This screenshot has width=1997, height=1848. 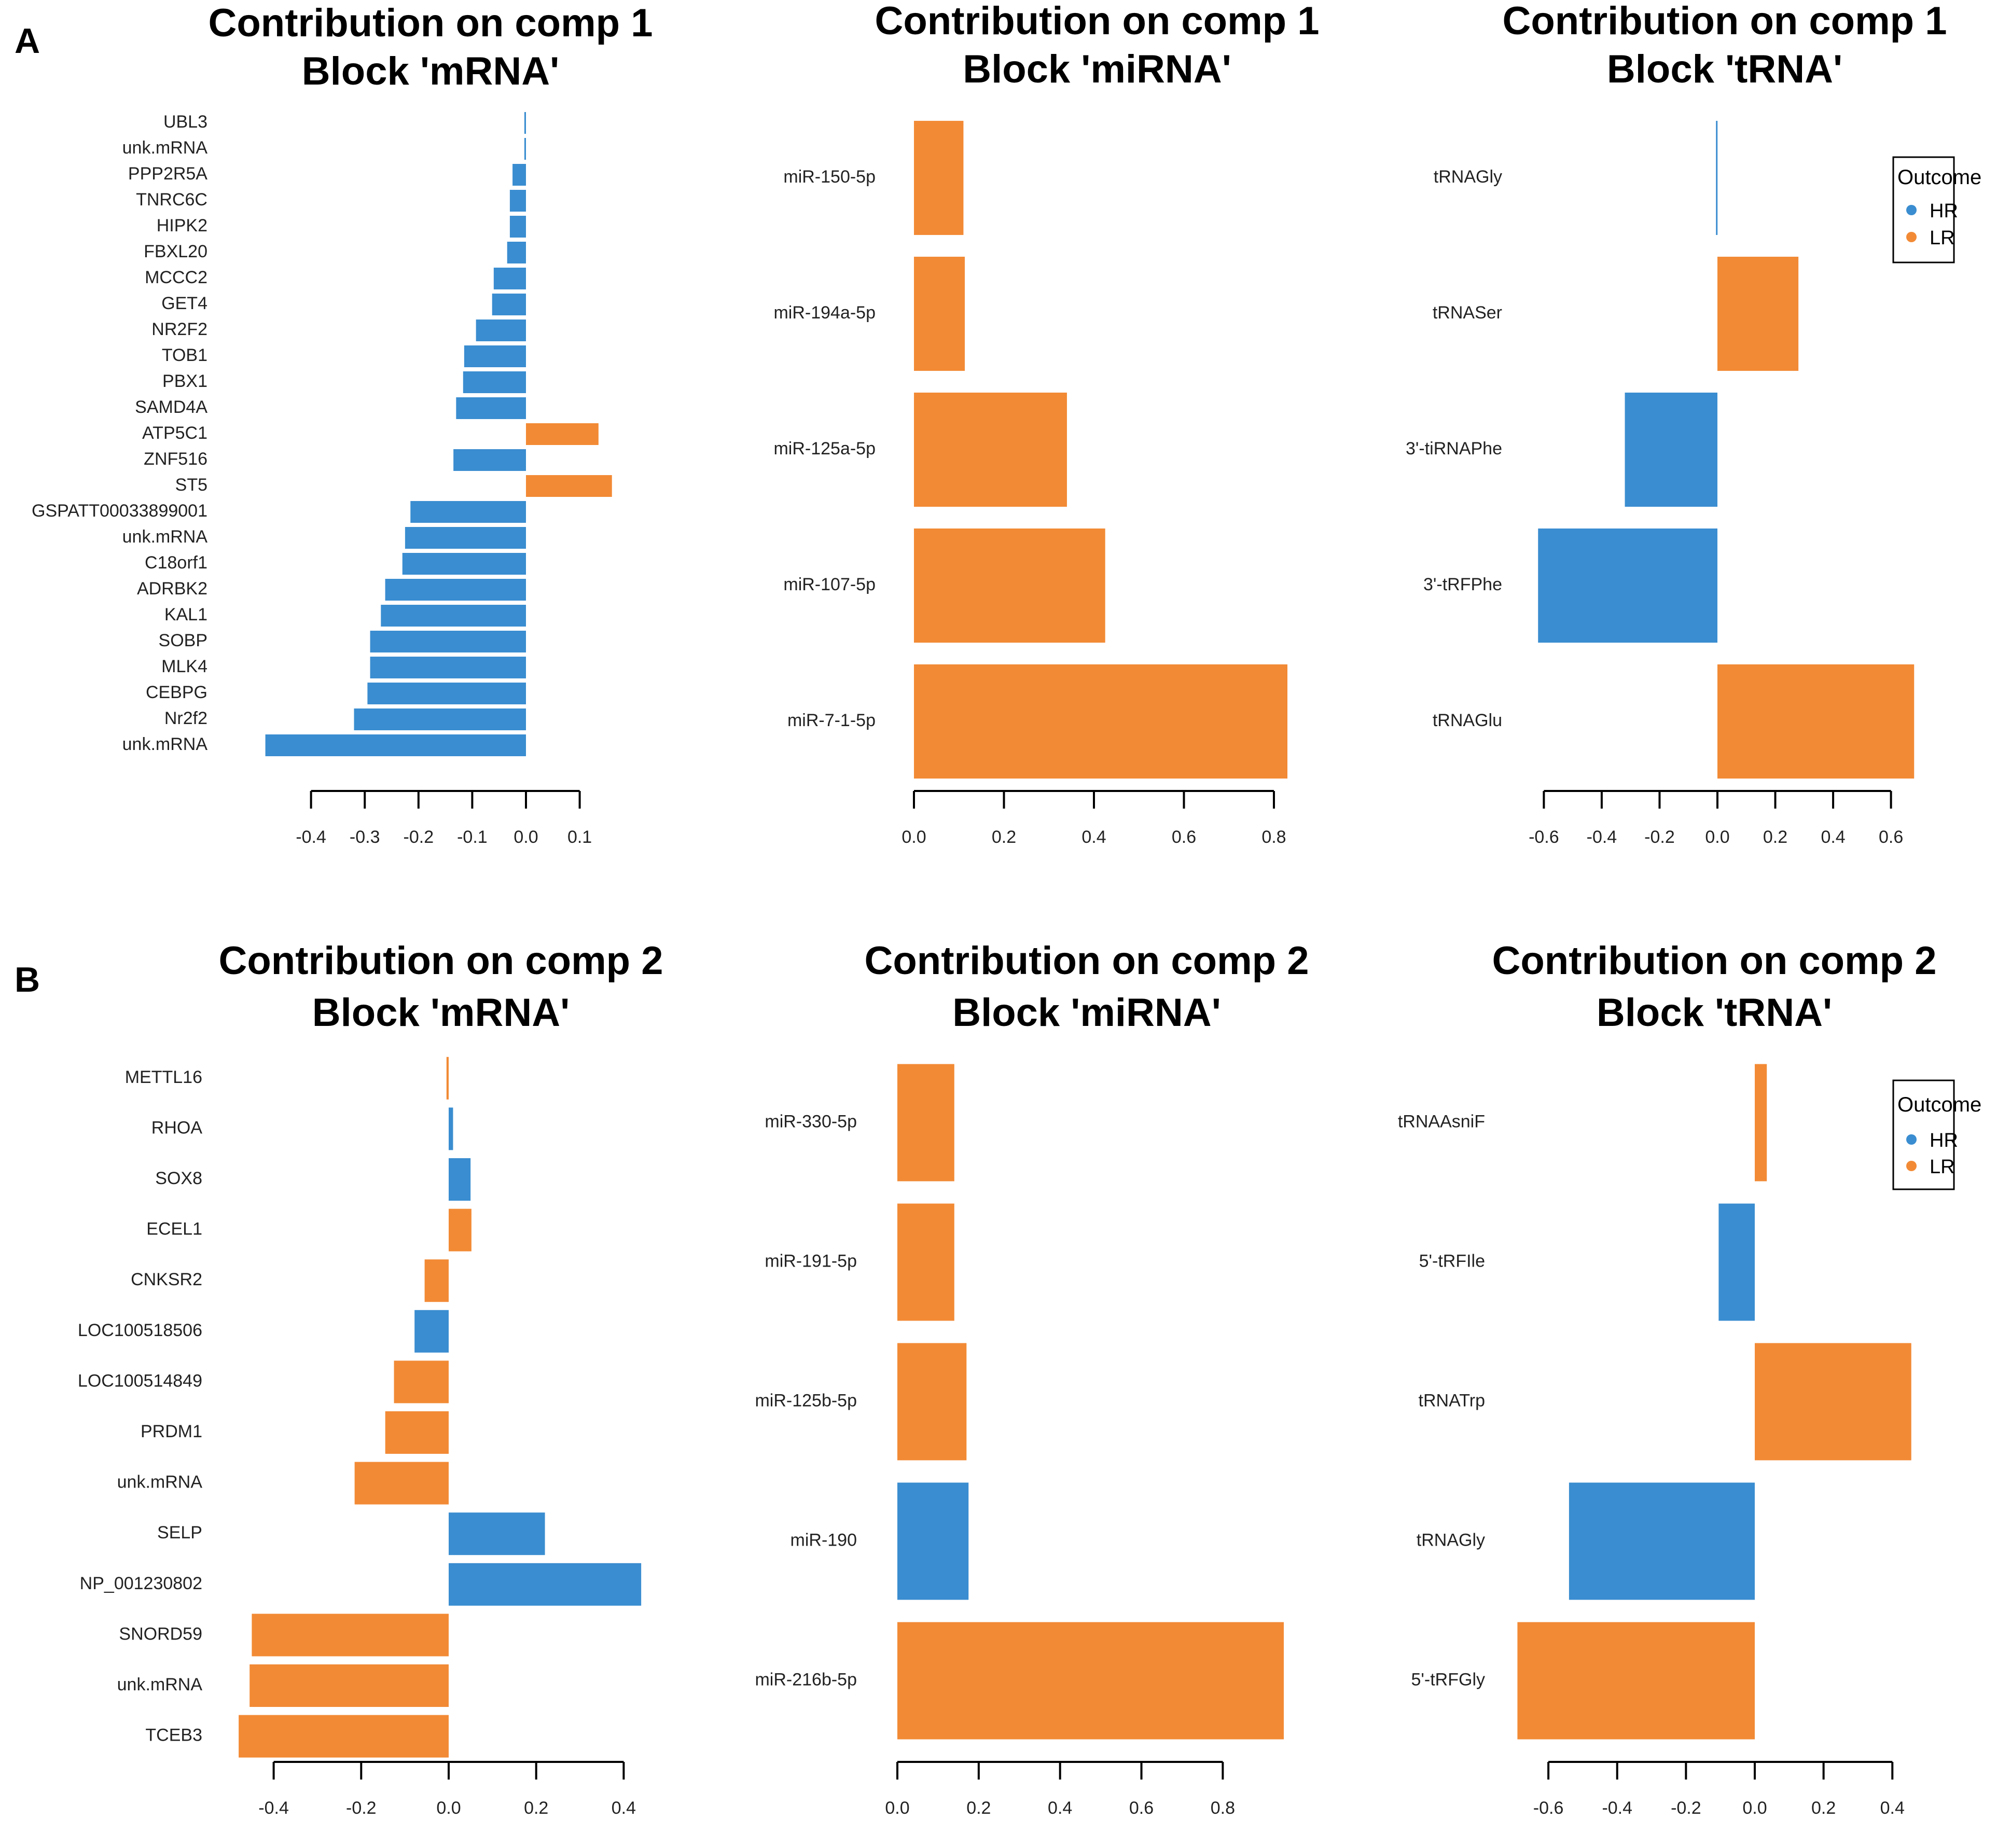 I want to click on chart-title-line2: Block 'mRNA', so click(x=430, y=71).